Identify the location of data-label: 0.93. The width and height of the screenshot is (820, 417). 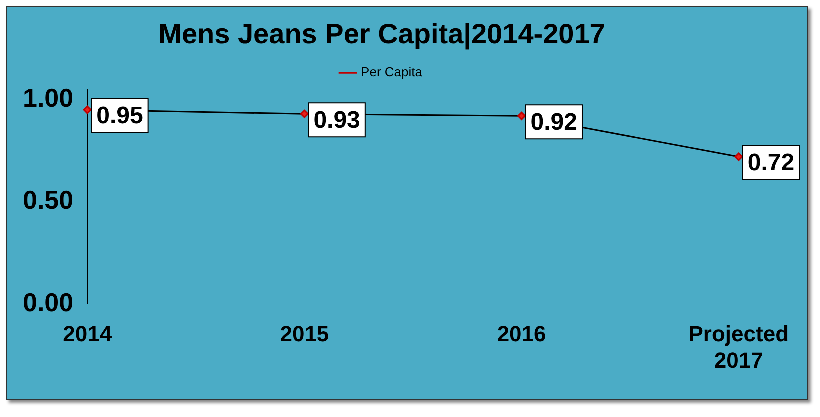
(337, 120).